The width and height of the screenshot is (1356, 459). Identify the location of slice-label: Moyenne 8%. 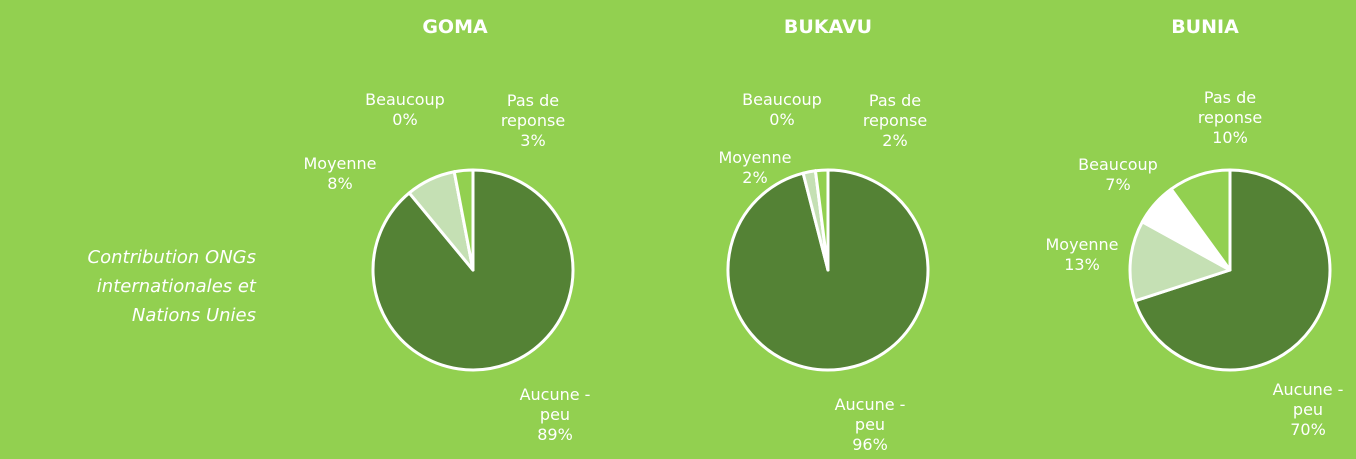
(340, 174).